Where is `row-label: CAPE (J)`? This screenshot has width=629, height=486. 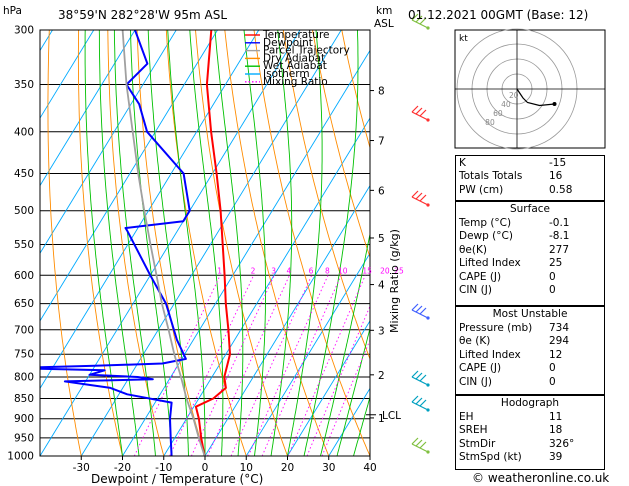 row-label: CAPE (J) is located at coordinates (480, 276).